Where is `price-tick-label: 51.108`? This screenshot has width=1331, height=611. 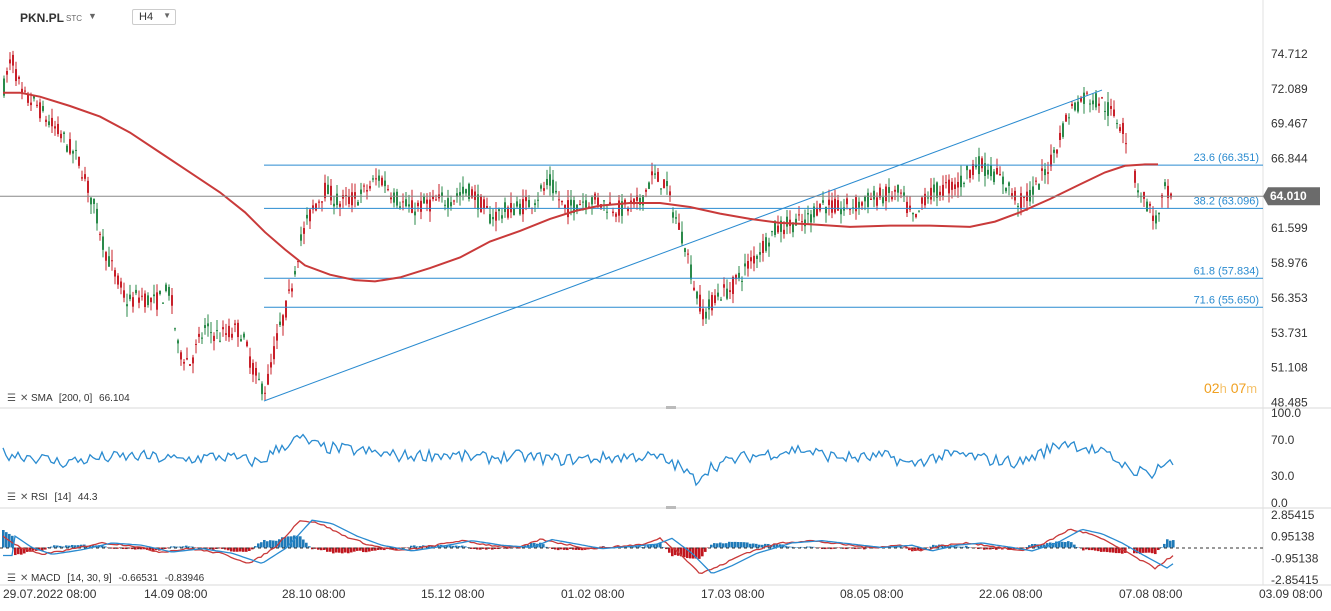 price-tick-label: 51.108 is located at coordinates (1289, 368).